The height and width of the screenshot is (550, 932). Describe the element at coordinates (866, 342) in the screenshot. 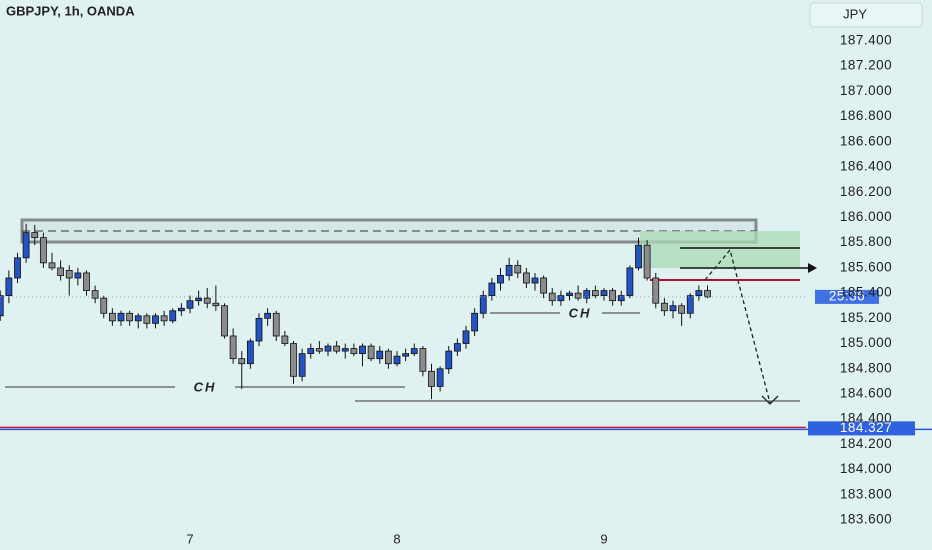

I see `y-tick-label: 185.000` at that location.